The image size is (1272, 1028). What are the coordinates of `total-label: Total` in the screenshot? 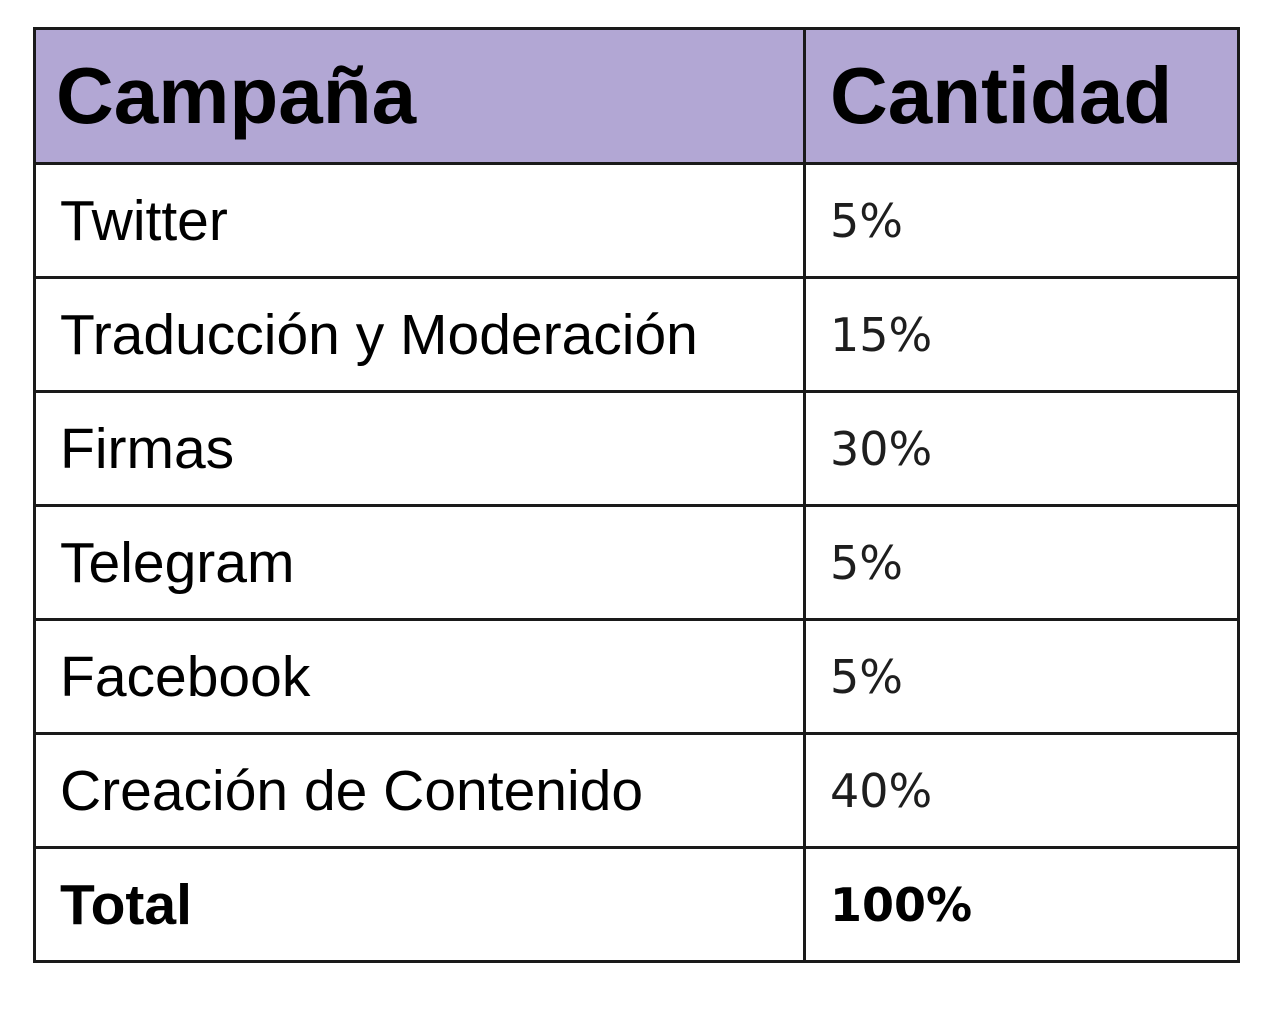 It's located at (419, 904).